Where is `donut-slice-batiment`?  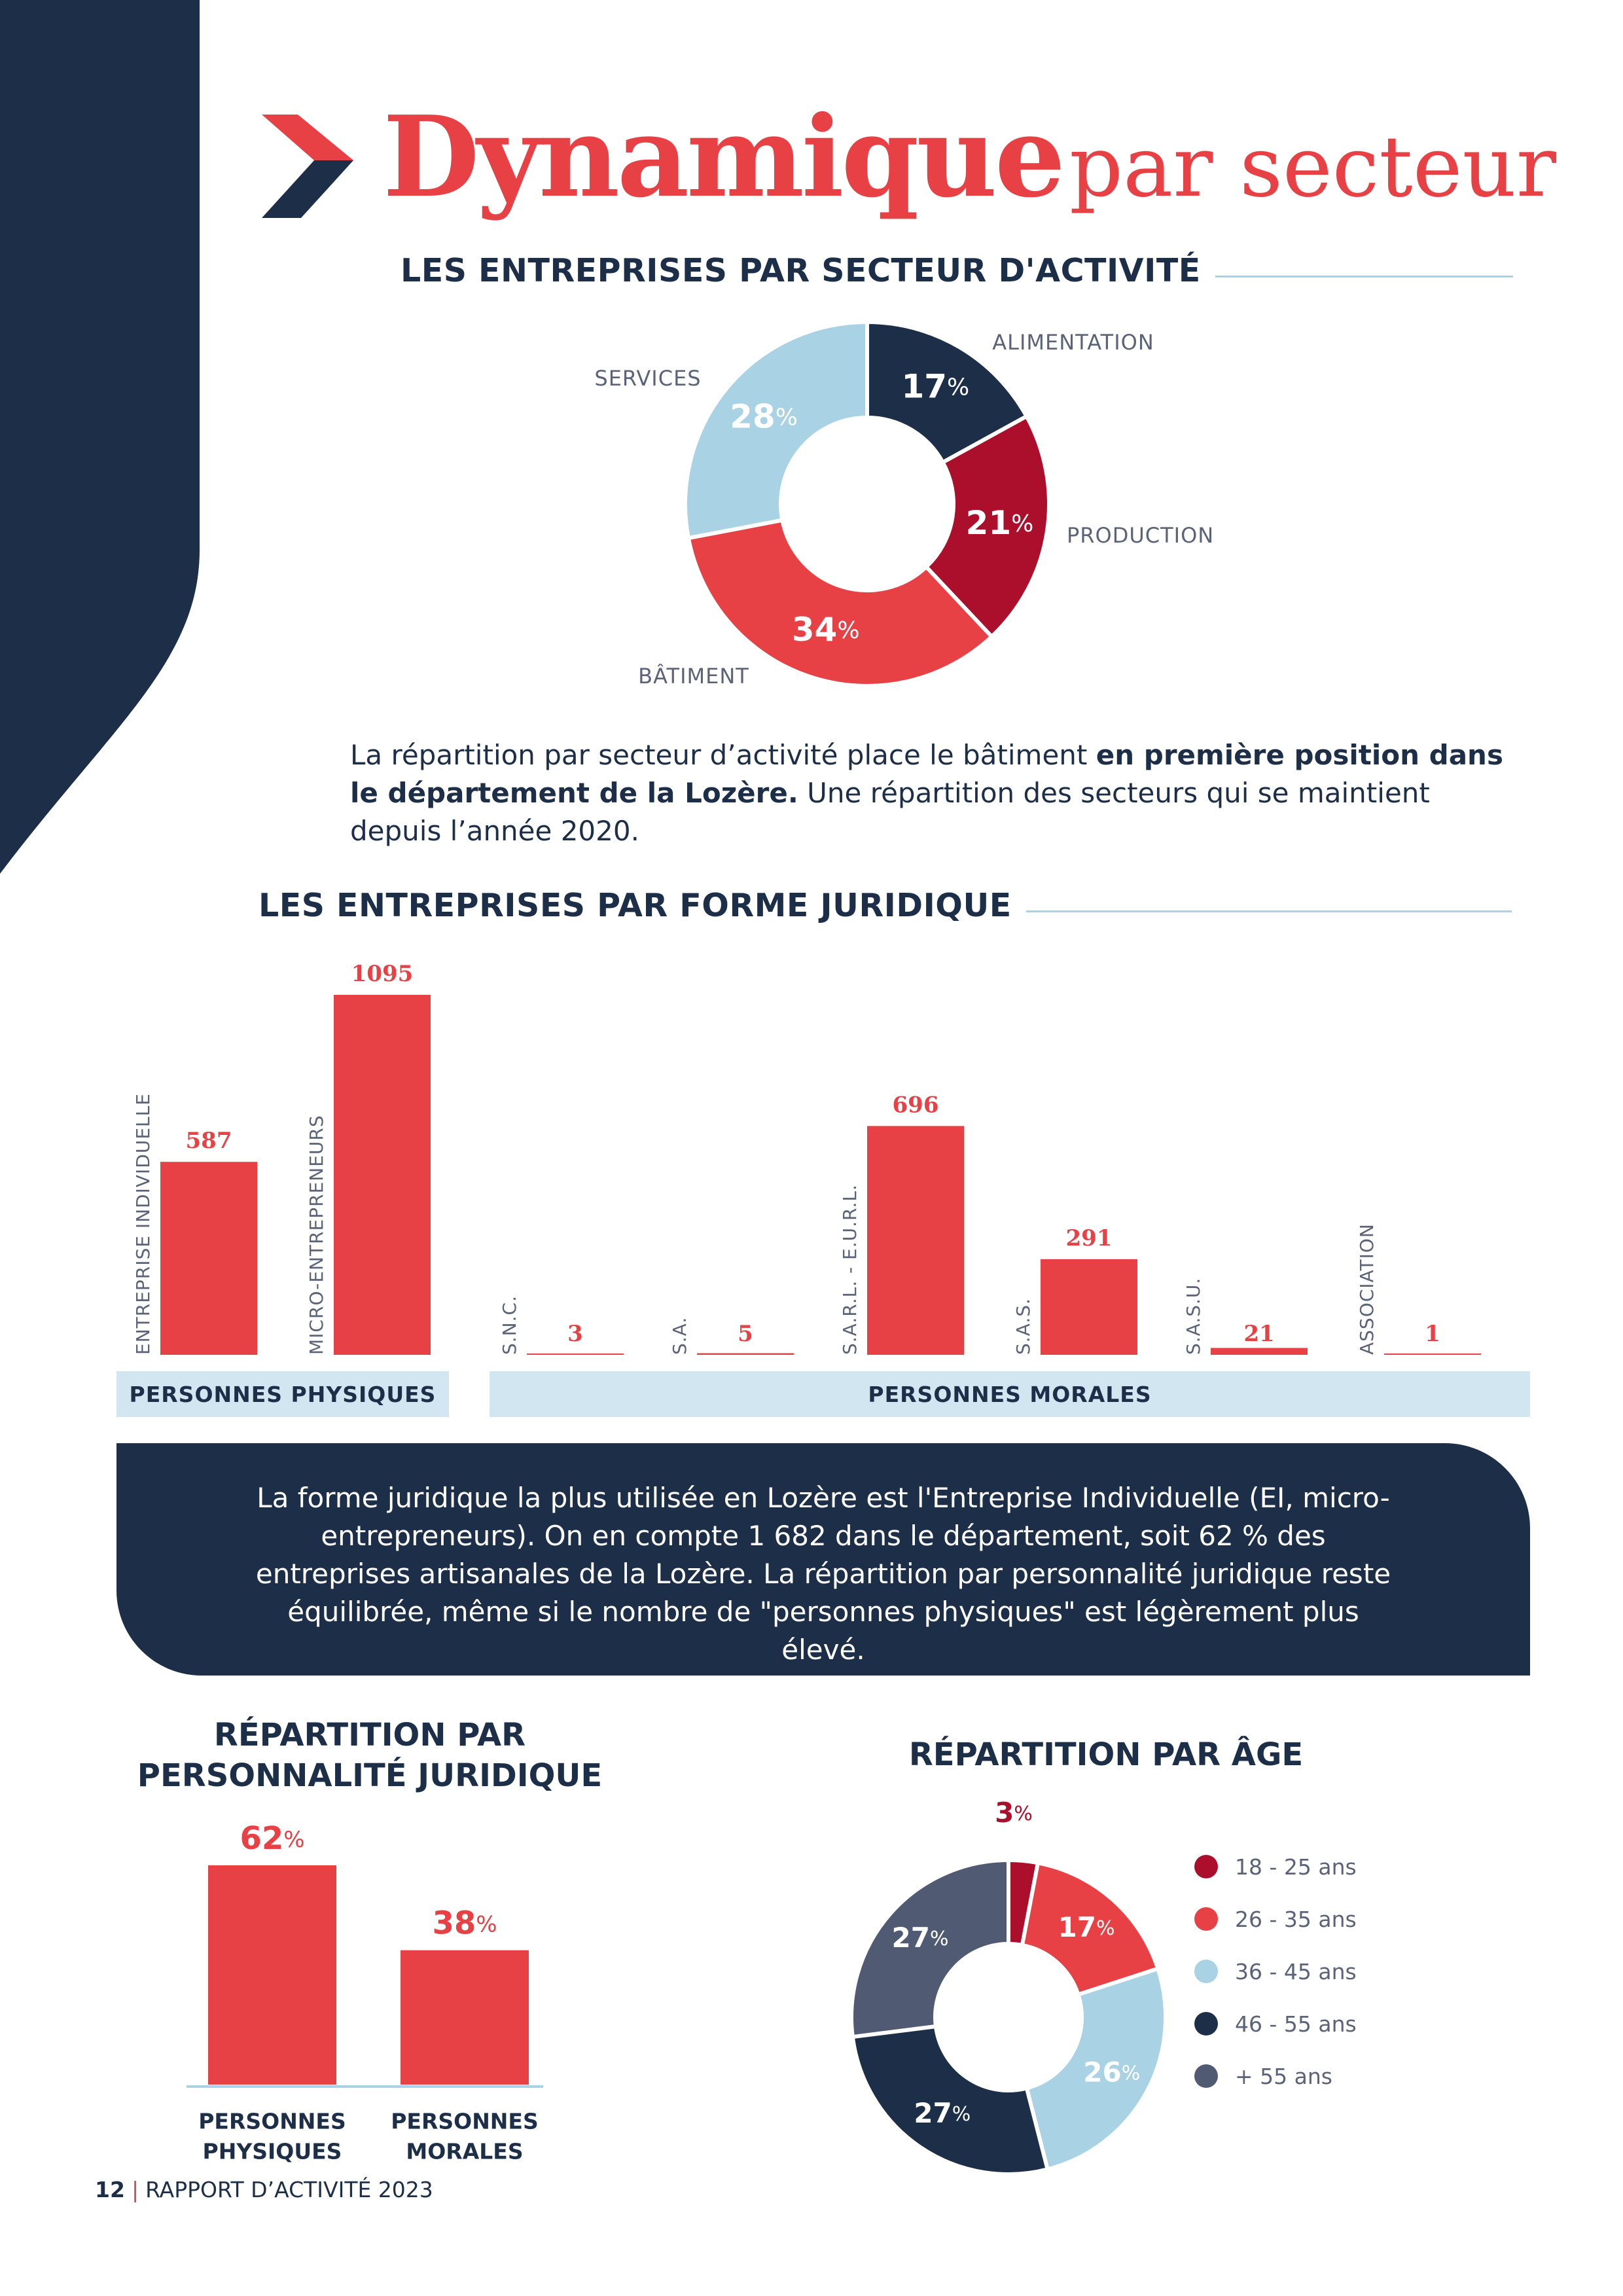
donut-slice-batiment is located at coordinates (840, 603).